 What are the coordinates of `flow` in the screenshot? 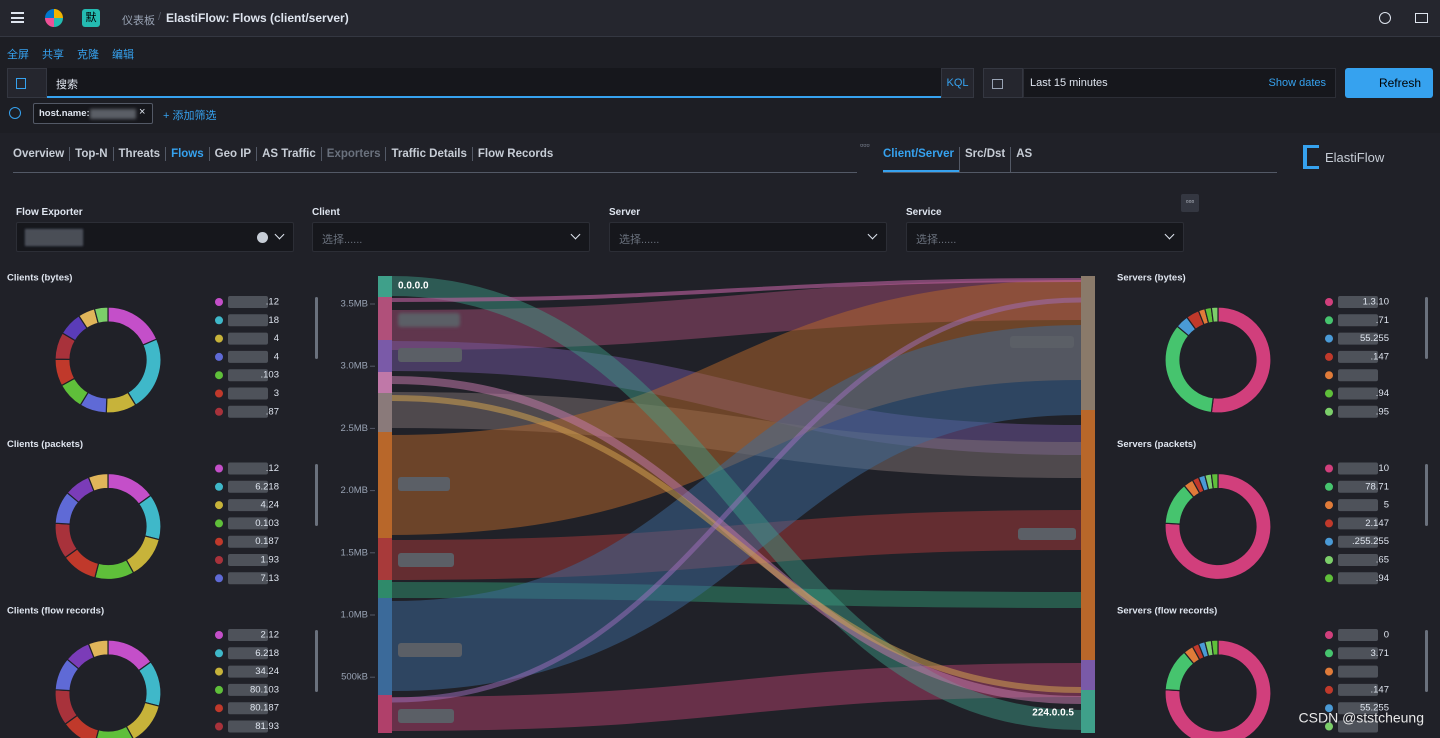 It's located at (736, 290).